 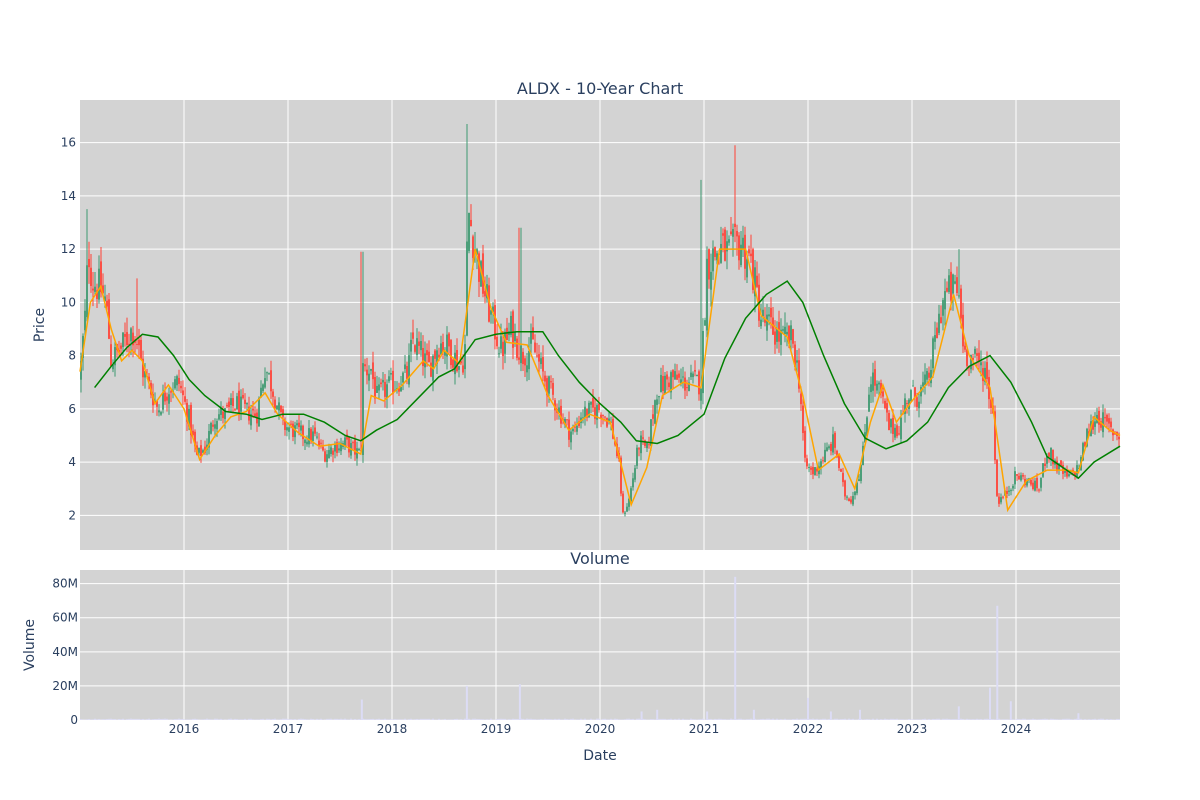 I want to click on date-x-tick-label: 2017, so click(x=288, y=729).